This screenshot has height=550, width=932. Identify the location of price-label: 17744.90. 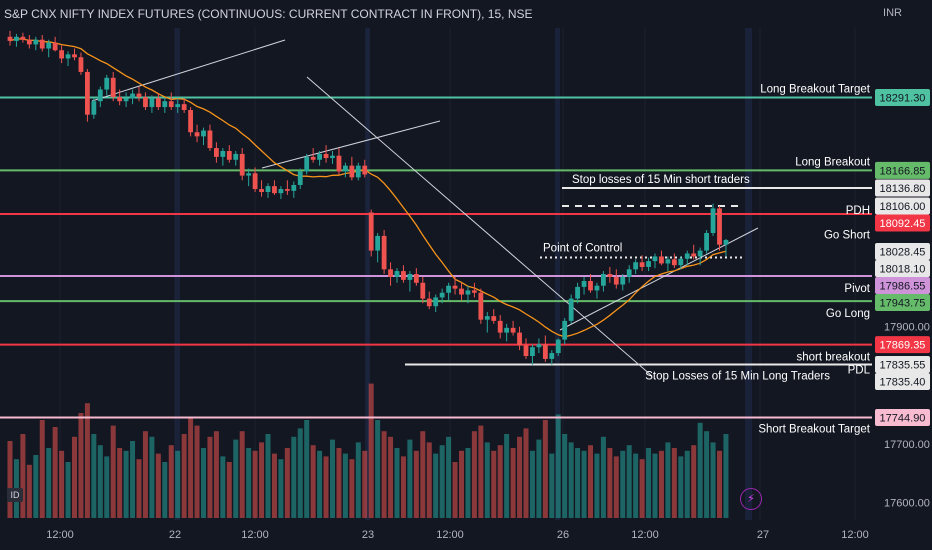
(903, 419).